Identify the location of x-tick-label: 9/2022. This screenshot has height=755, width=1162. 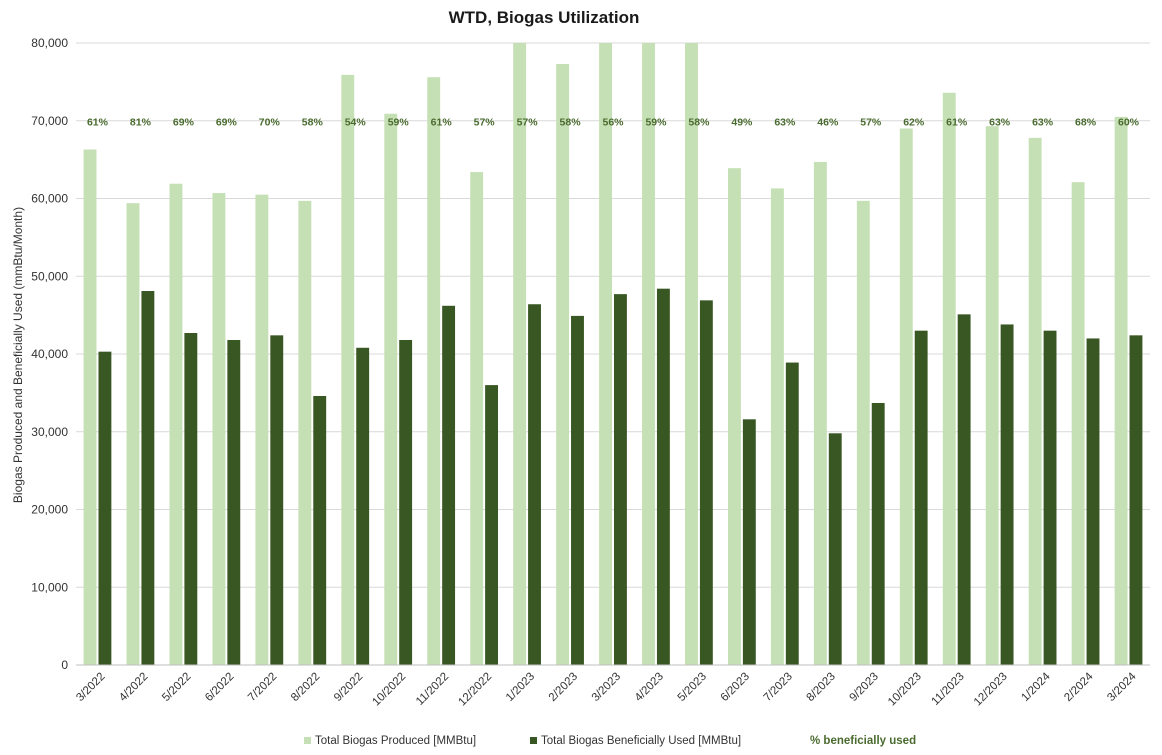
(348, 687).